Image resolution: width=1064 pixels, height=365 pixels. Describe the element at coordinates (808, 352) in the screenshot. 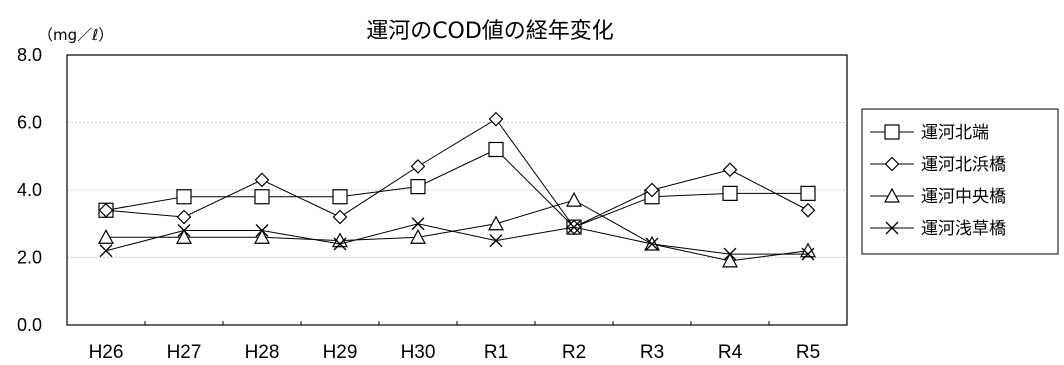

I see `x-tick-label: R5` at that location.